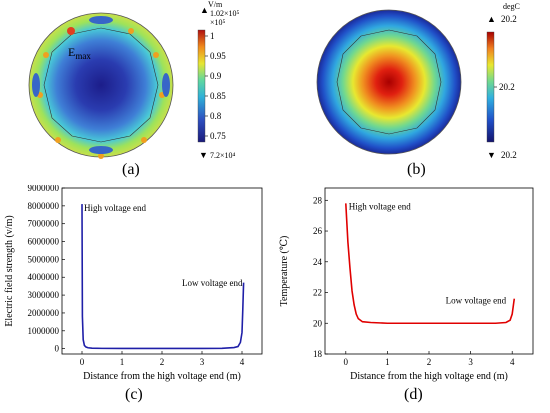 This screenshot has height=413, width=550. What do you see at coordinates (491, 19) in the screenshot?
I see `cbar-b-max-marker: ▲` at bounding box center [491, 19].